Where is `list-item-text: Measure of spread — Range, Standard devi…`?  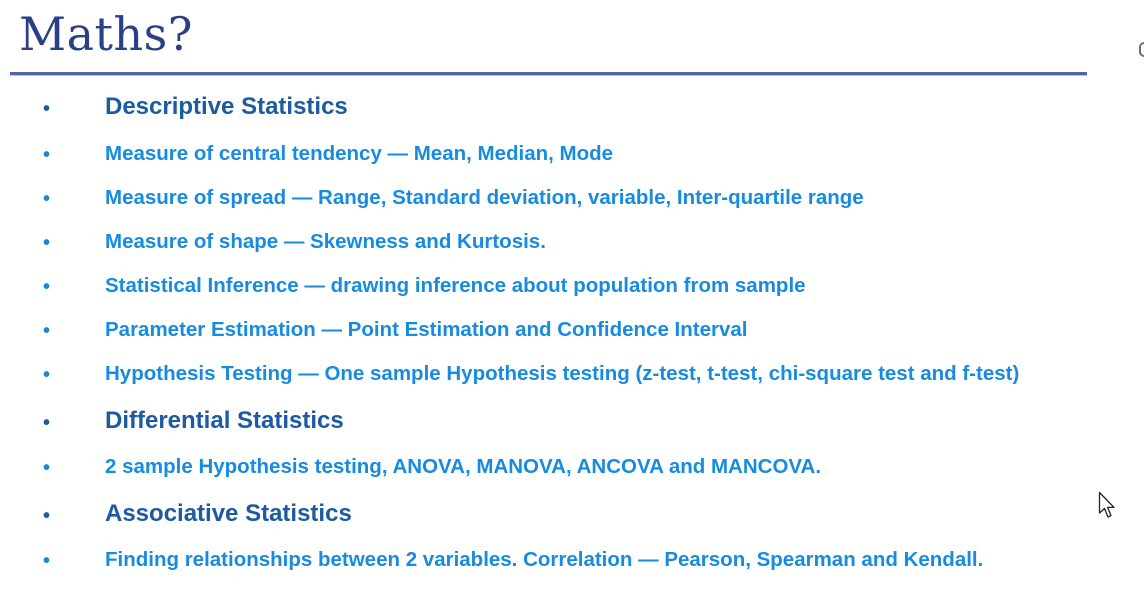
list-item-text: Measure of spread — Range, Standard devi… is located at coordinates (484, 197).